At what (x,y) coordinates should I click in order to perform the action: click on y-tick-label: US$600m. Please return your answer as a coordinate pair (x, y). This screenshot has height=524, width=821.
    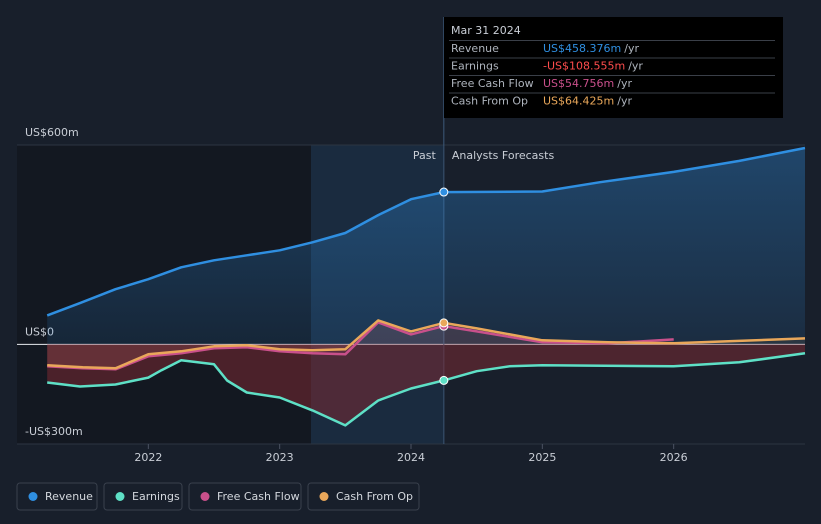
    Looking at the image, I should click on (52, 132).